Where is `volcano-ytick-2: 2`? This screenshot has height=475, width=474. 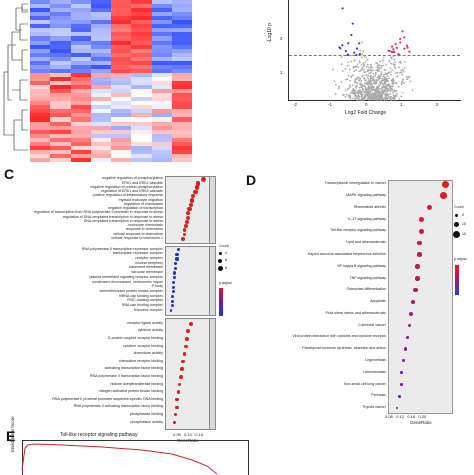 volcano-ytick-2: 2 is located at coordinates (281, 38).